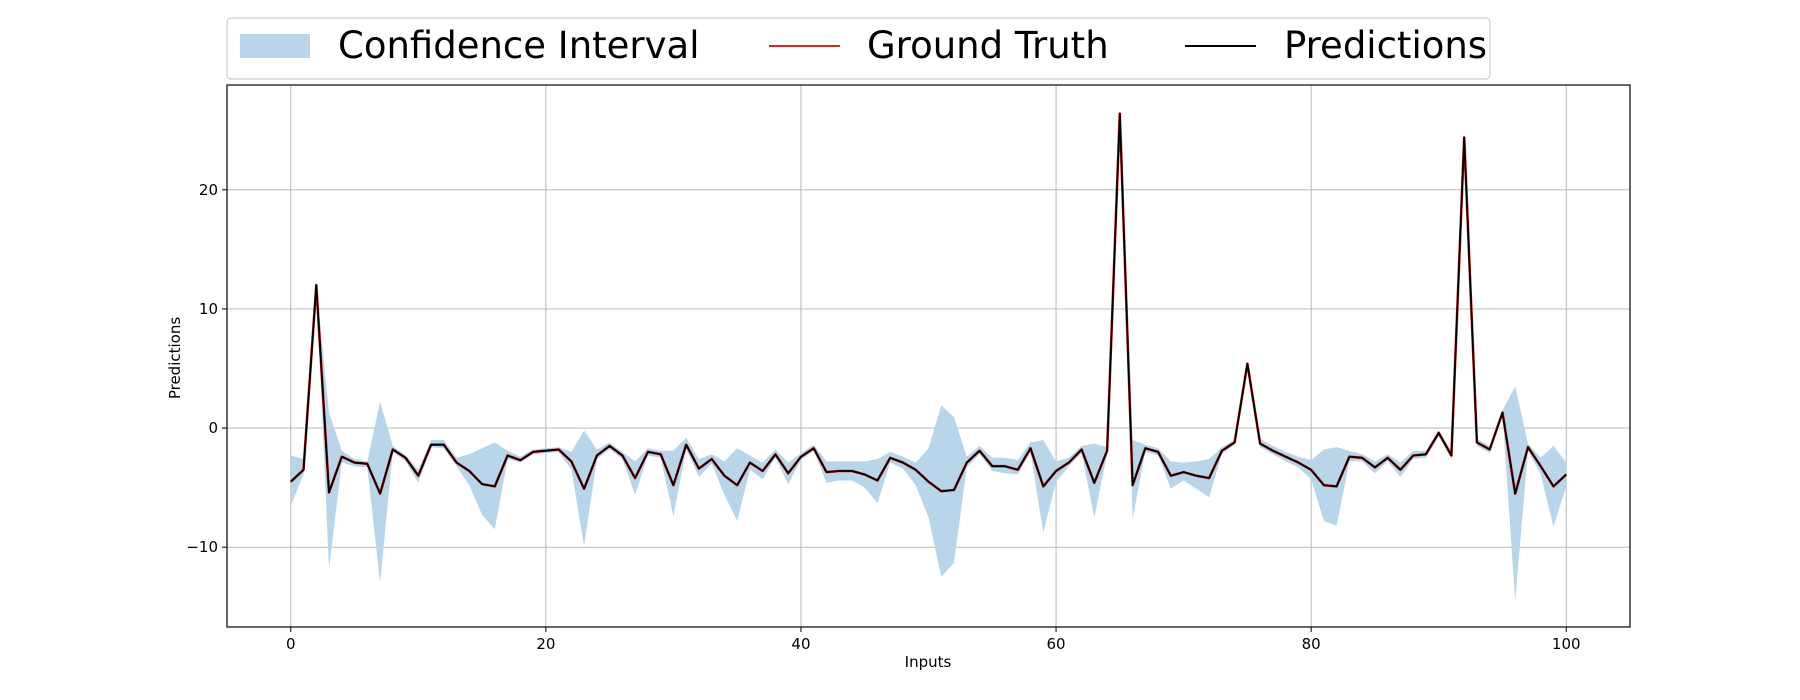  I want to click on y-axis-label: Predictions, so click(175, 358).